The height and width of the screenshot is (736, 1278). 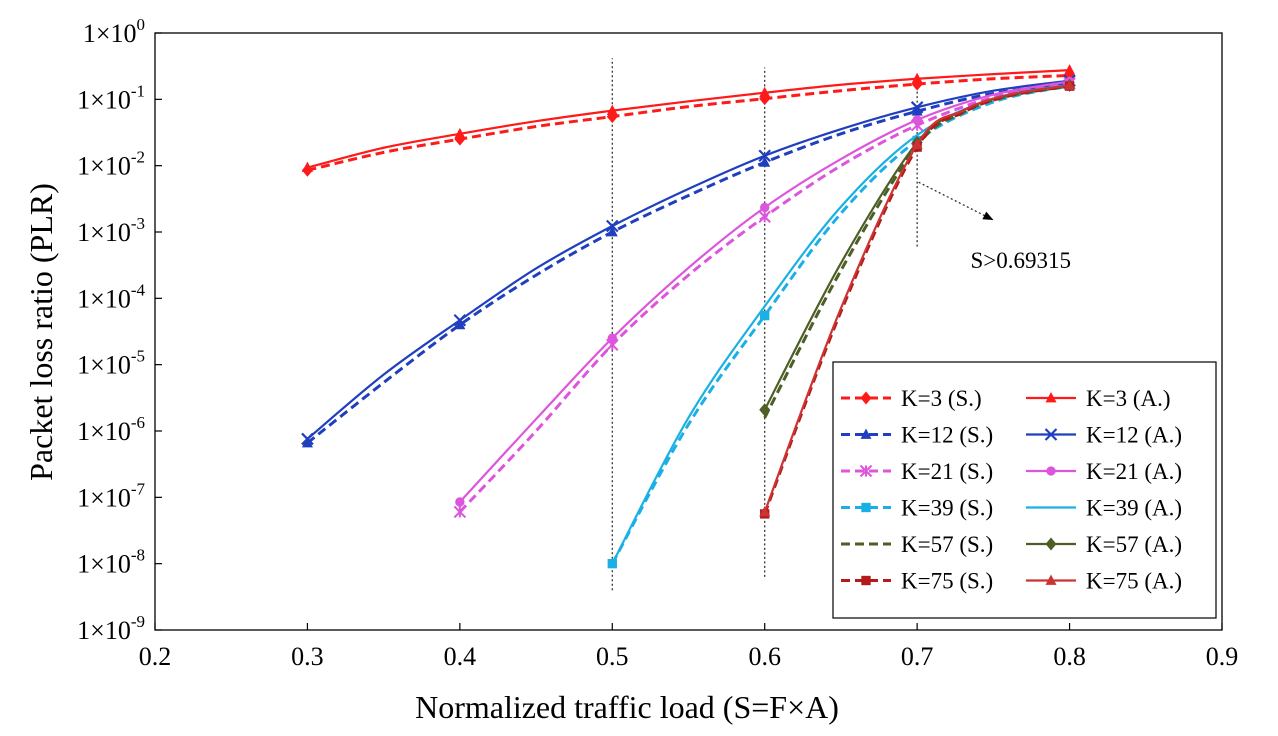 What do you see at coordinates (612, 656) in the screenshot?
I see `x-tick-label: 0.5` at bounding box center [612, 656].